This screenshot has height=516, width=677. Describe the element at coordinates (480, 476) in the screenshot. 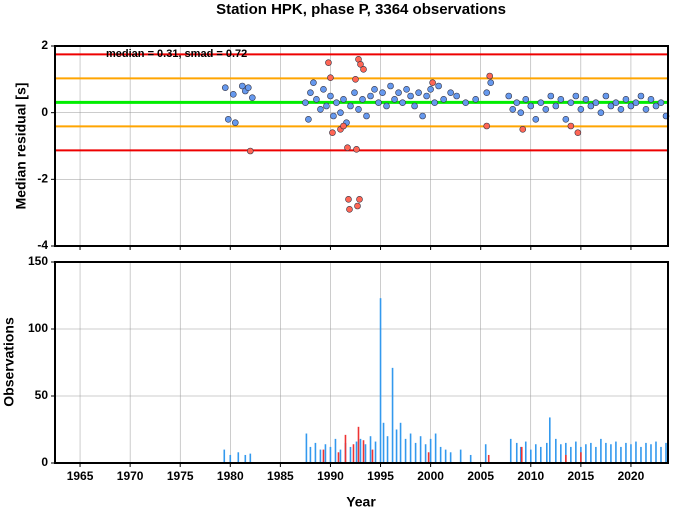

I see `x-tick-label: 2005` at that location.